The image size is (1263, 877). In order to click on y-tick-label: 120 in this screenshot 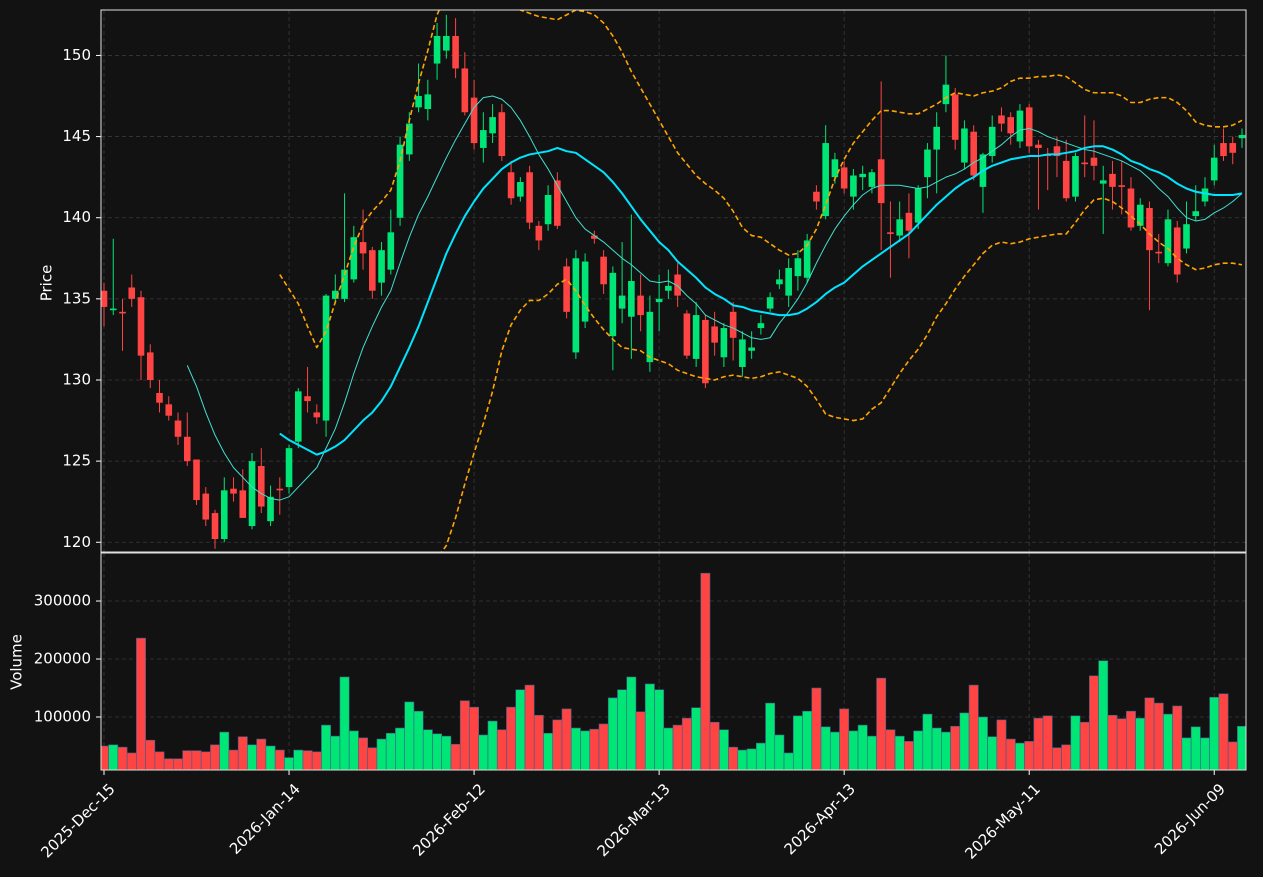, I will do `click(76, 542)`.